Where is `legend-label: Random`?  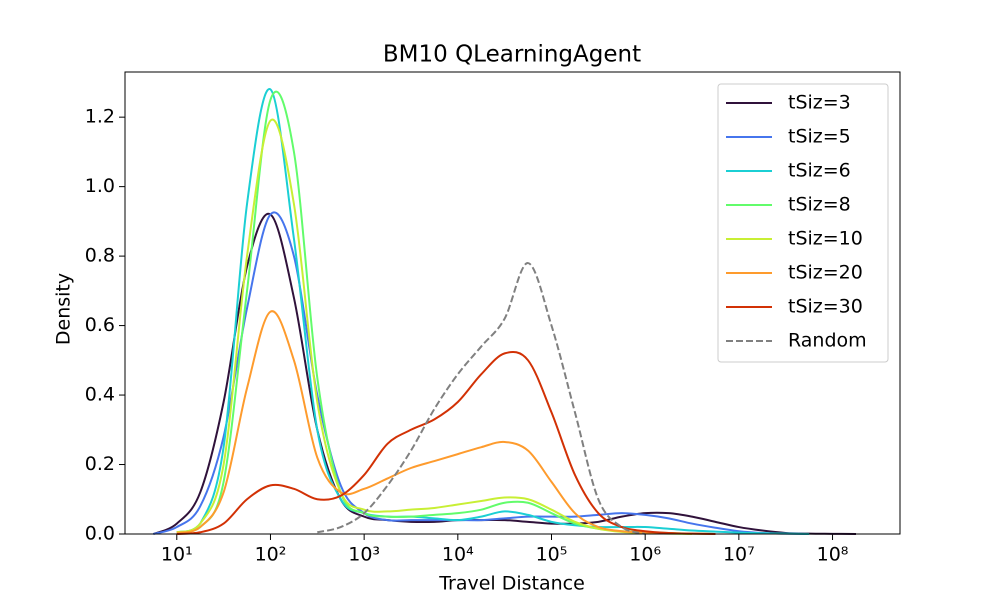
legend-label: Random is located at coordinates (827, 341).